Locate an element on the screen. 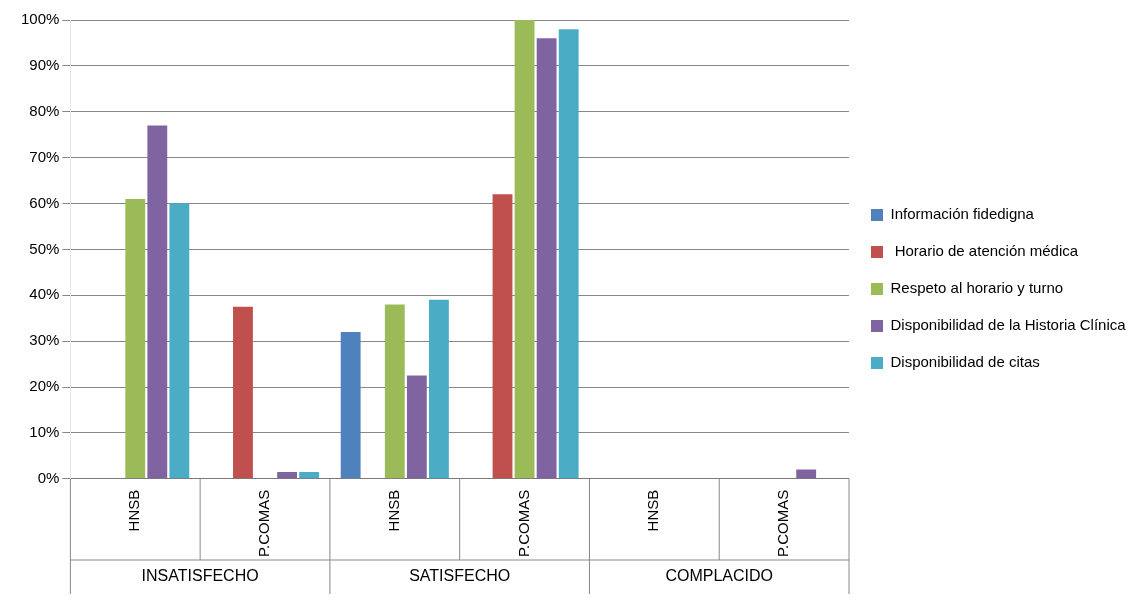 This screenshot has width=1146, height=610. text: SATISFECHO is located at coordinates (460, 576).